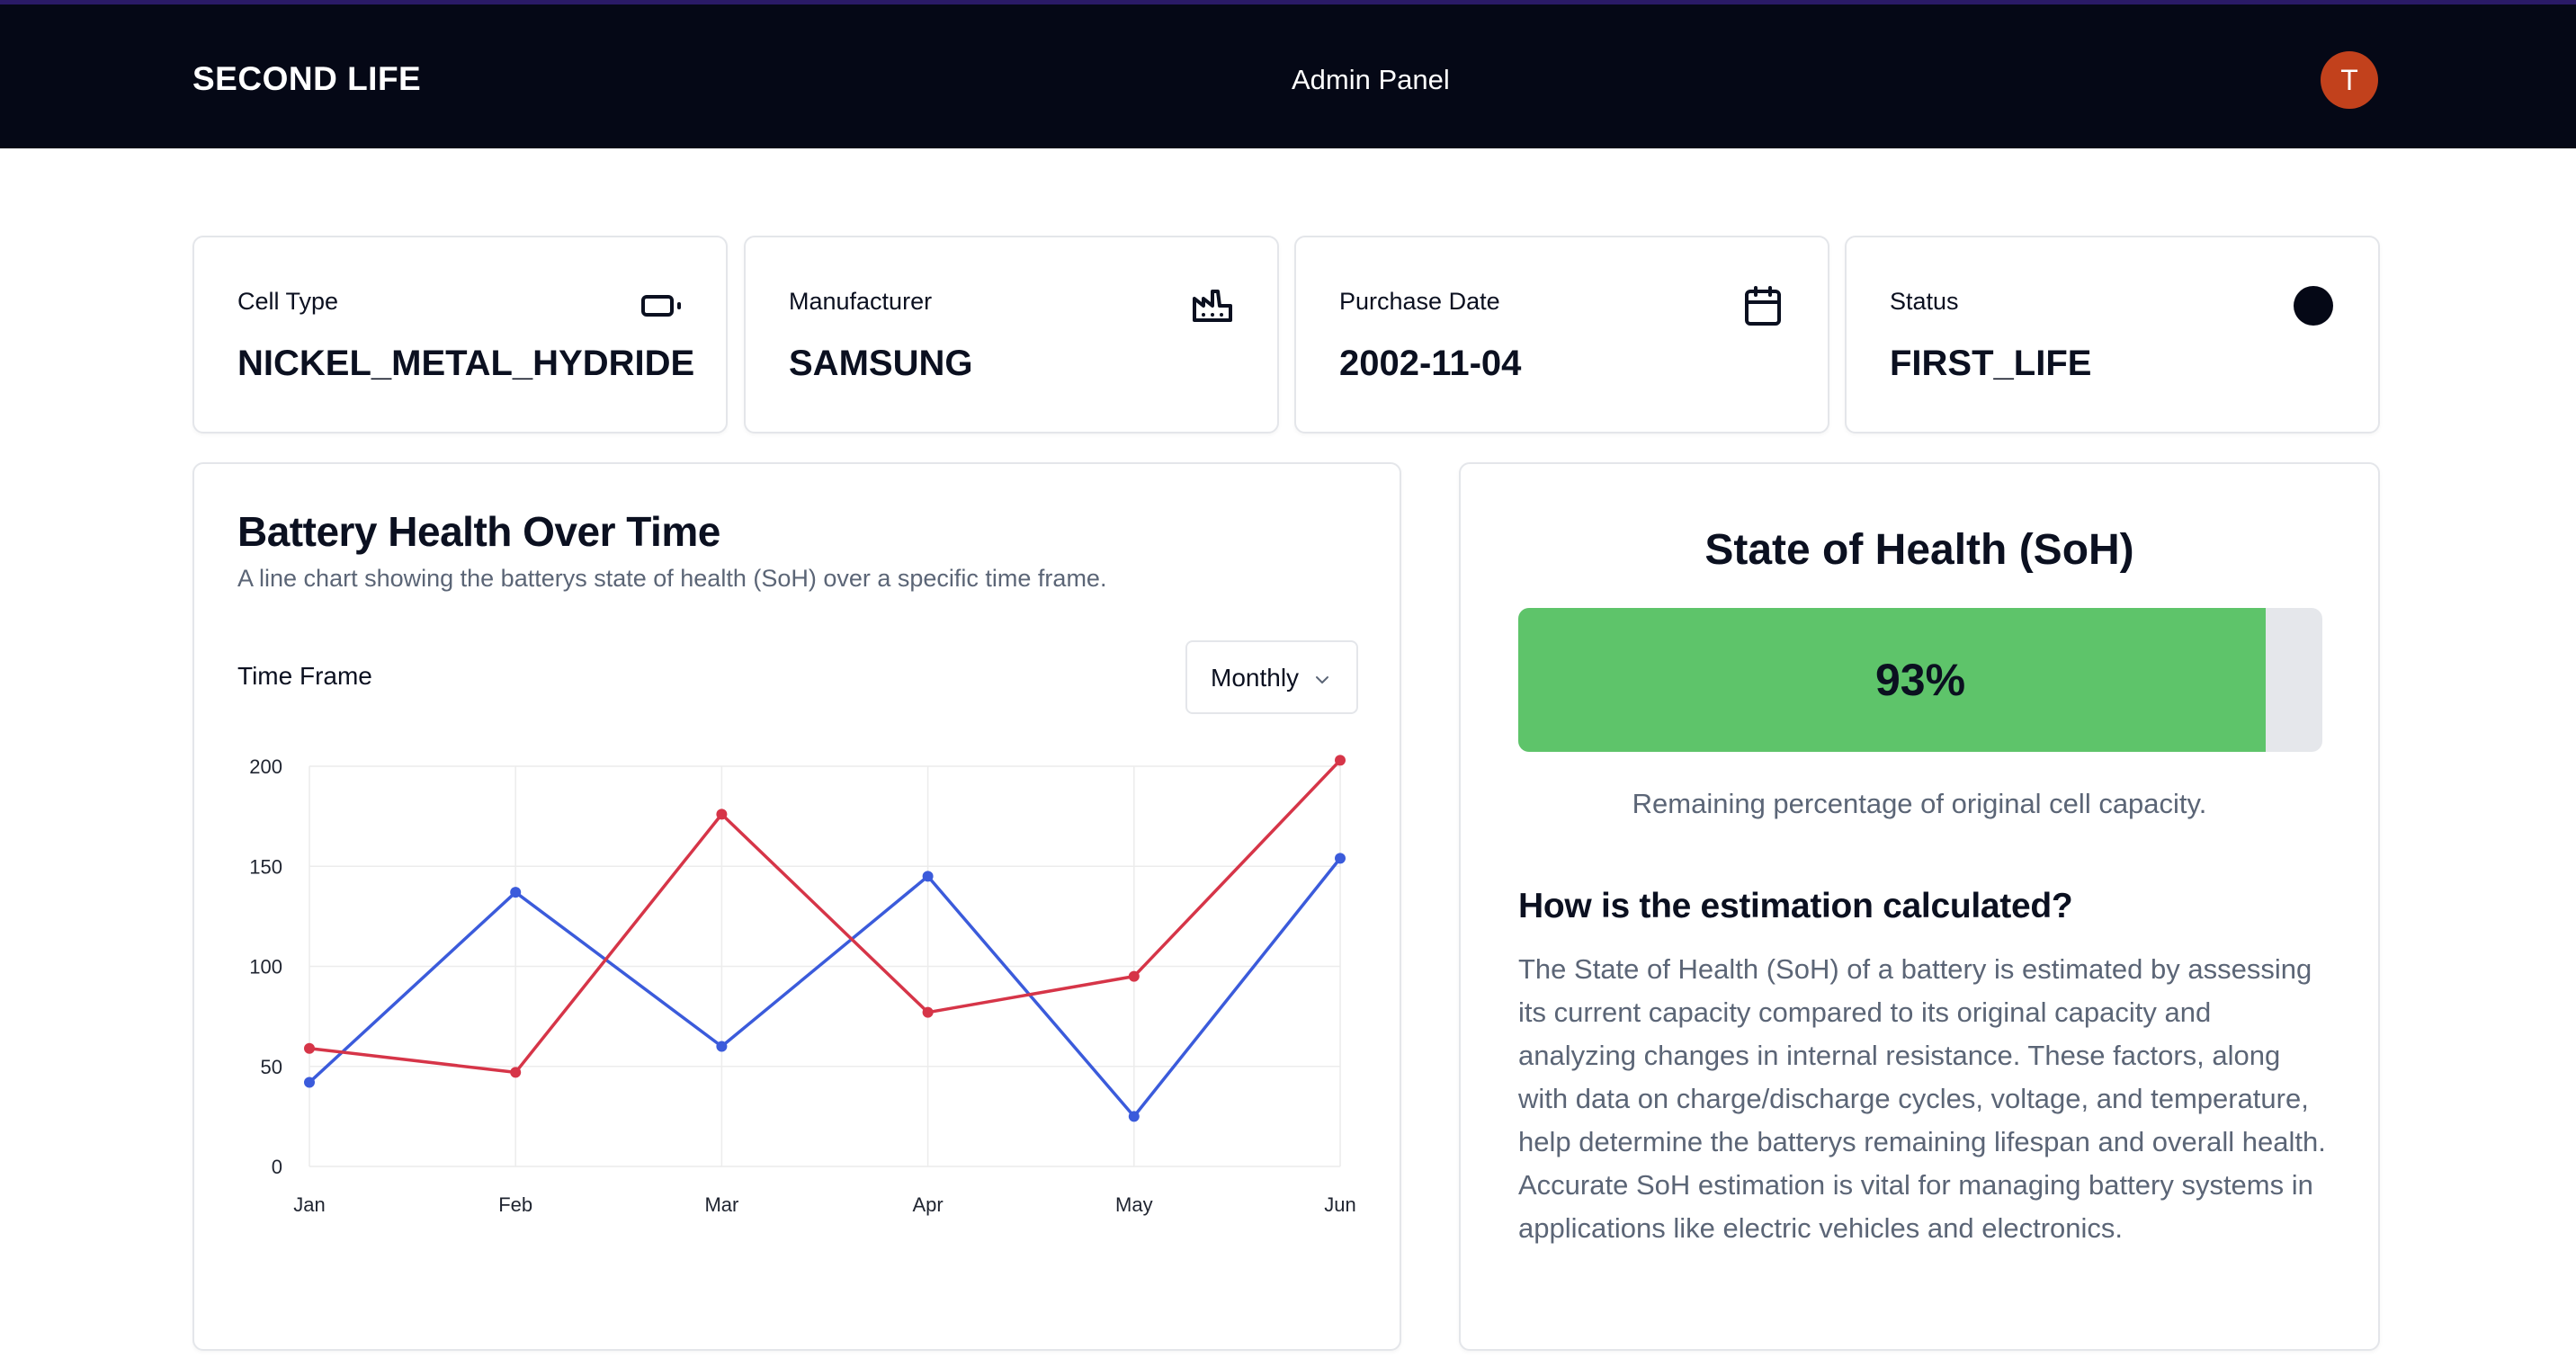 This screenshot has height=1367, width=2576. I want to click on y-tick-label: 200, so click(265, 766).